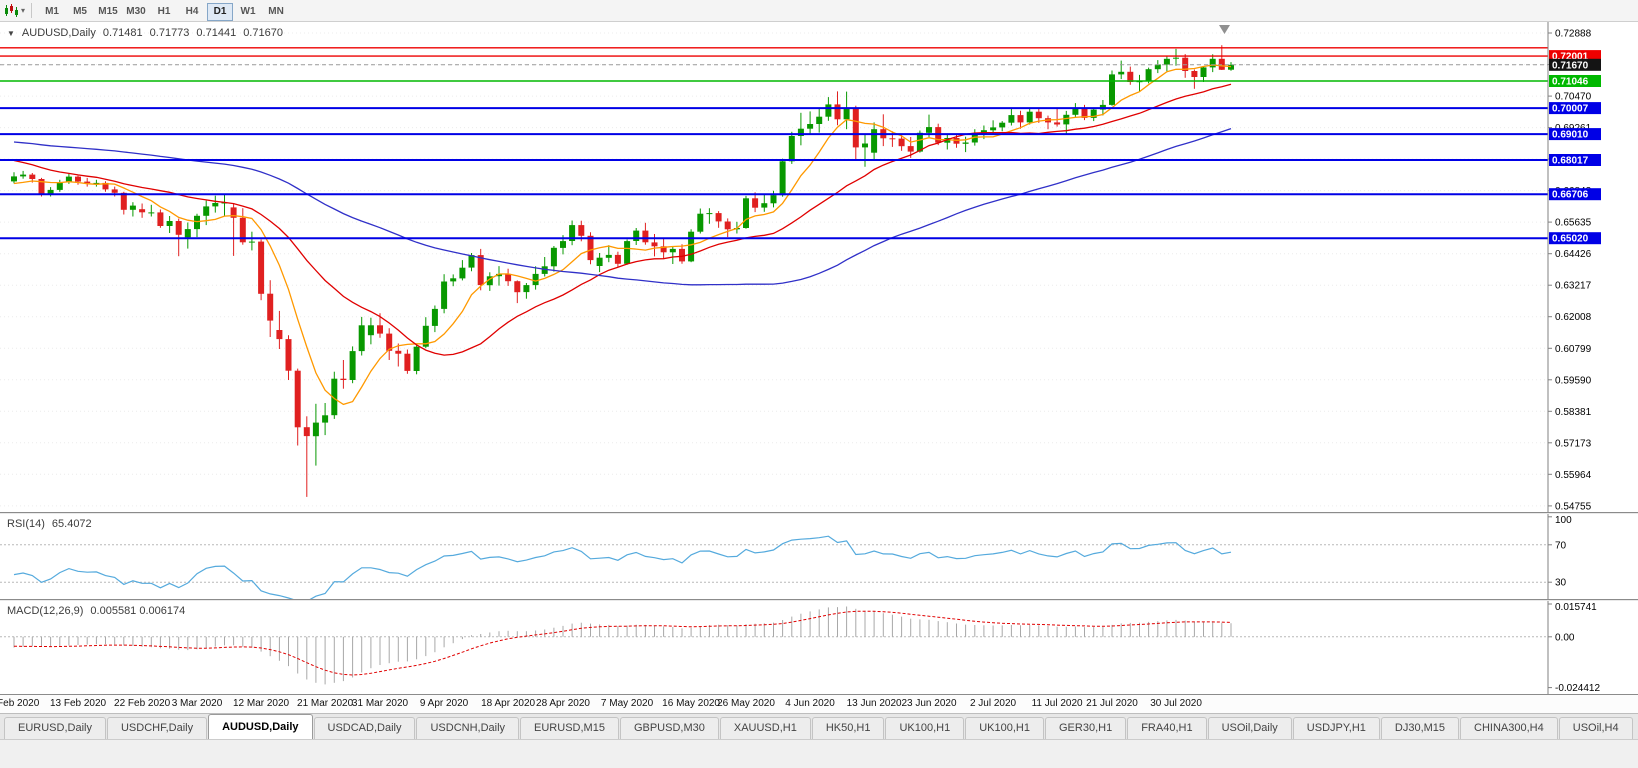 The image size is (1638, 768). What do you see at coordinates (276, 11) in the screenshot?
I see `timeframe-button-mn: MN` at bounding box center [276, 11].